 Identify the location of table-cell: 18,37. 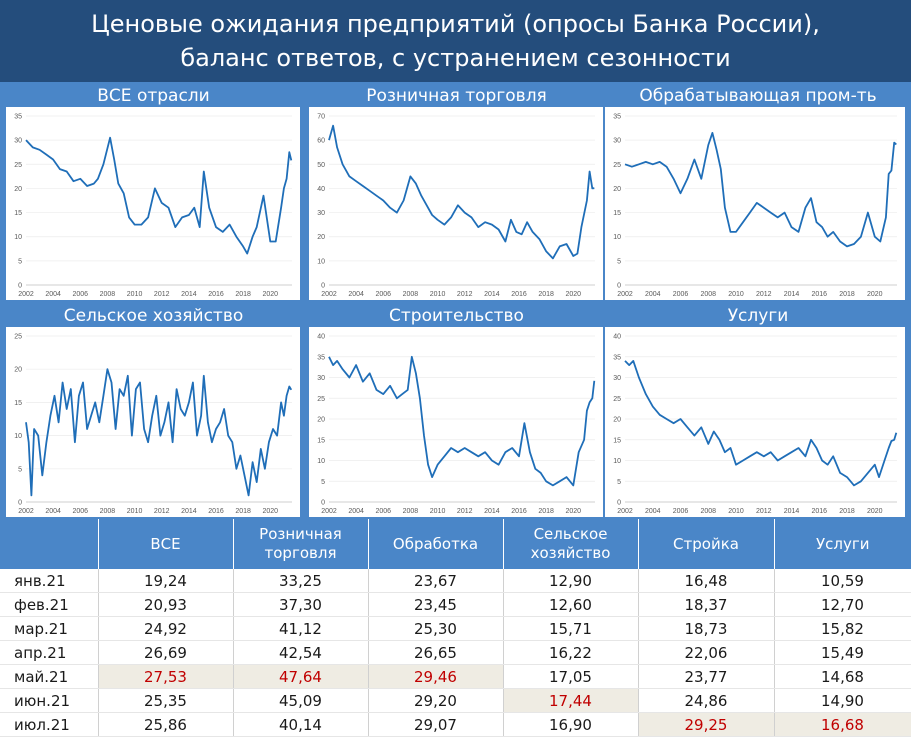
(706, 604).